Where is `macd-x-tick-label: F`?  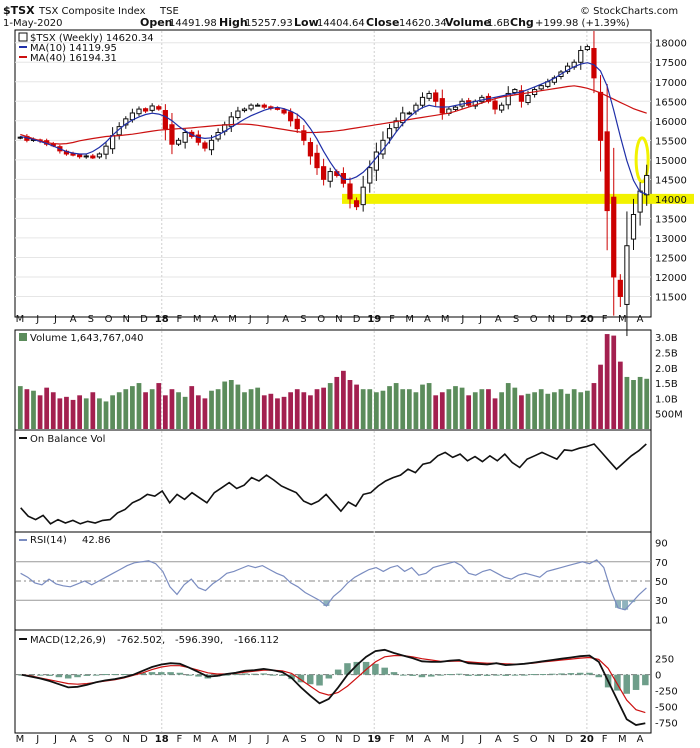
macd-x-tick-label: F is located at coordinates (392, 739).